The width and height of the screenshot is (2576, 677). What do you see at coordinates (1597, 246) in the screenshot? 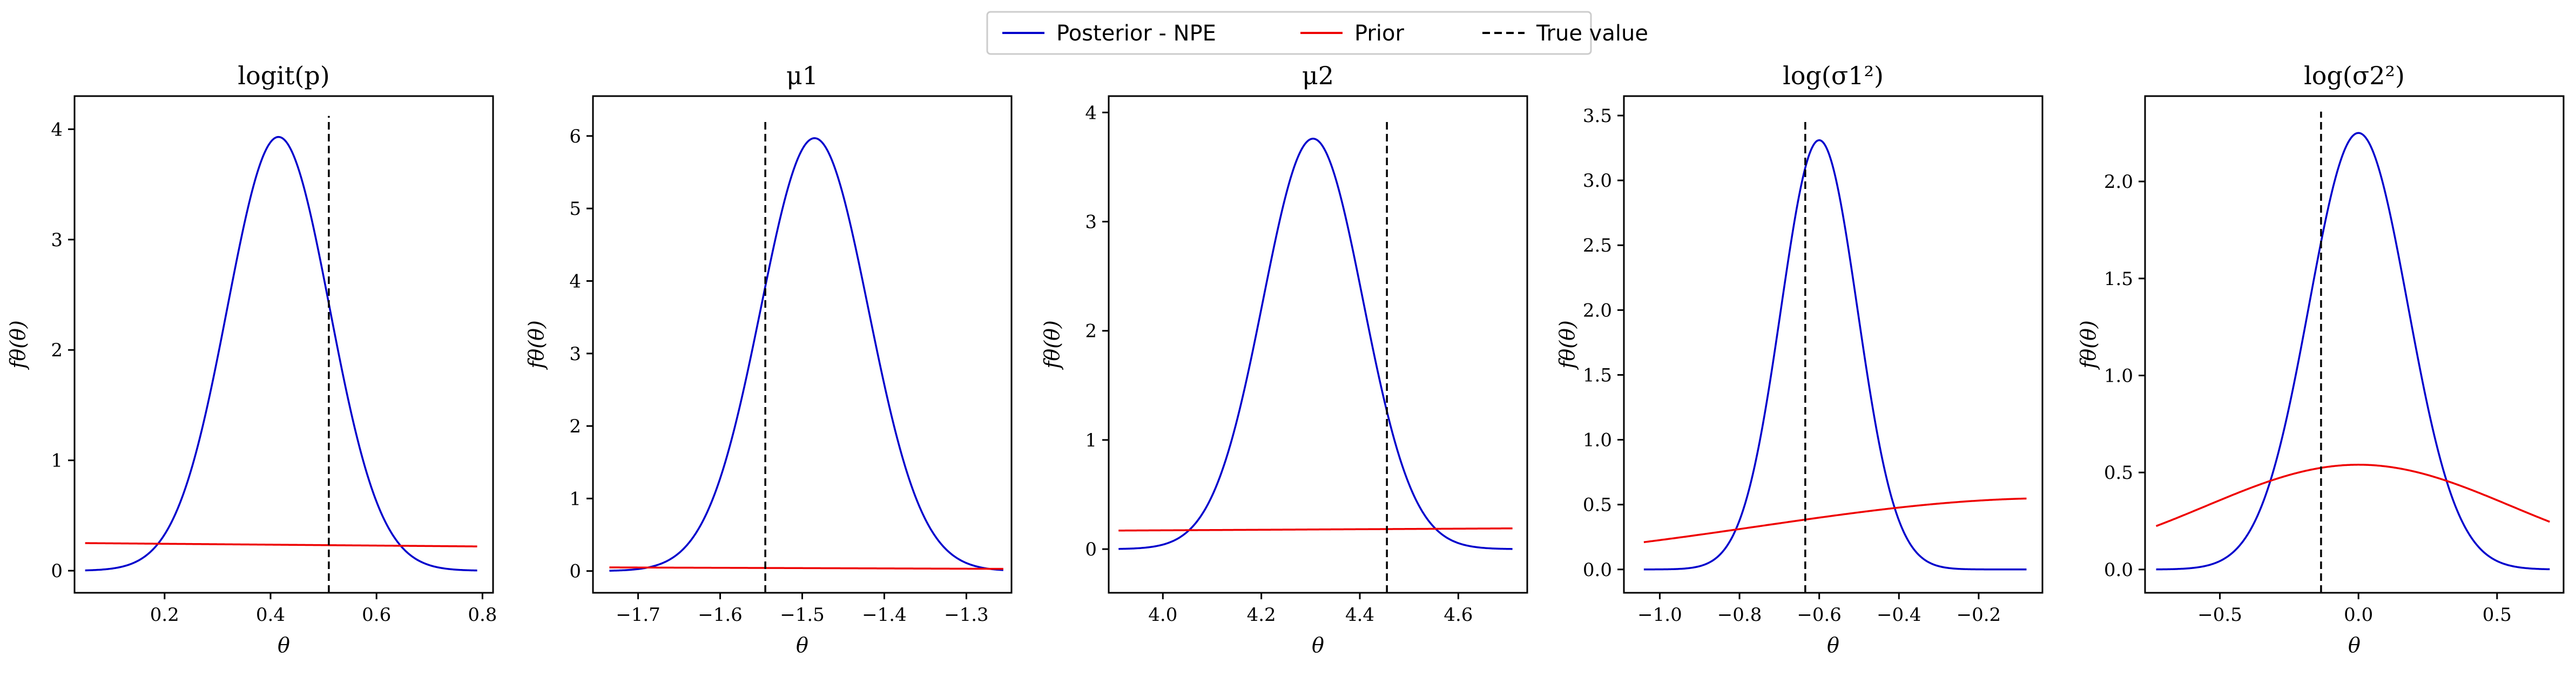
I see `y-tick-label: 2.5` at bounding box center [1597, 246].